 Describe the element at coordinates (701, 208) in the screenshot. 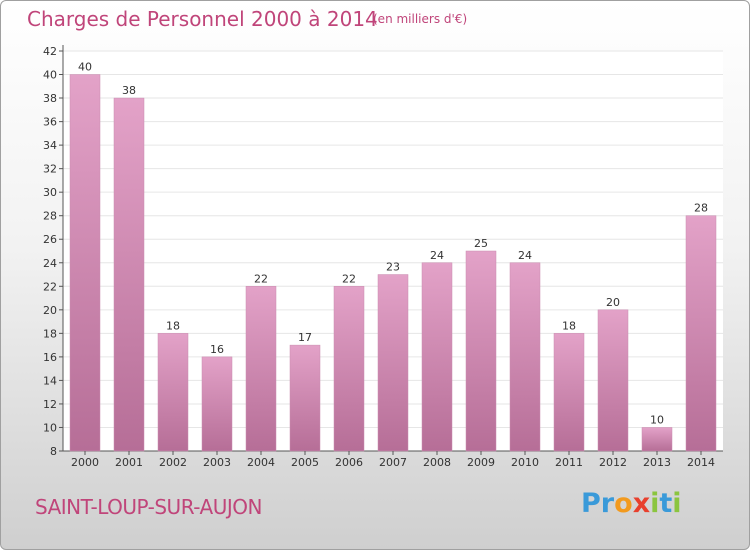

I see `bar-value-label: 28` at that location.